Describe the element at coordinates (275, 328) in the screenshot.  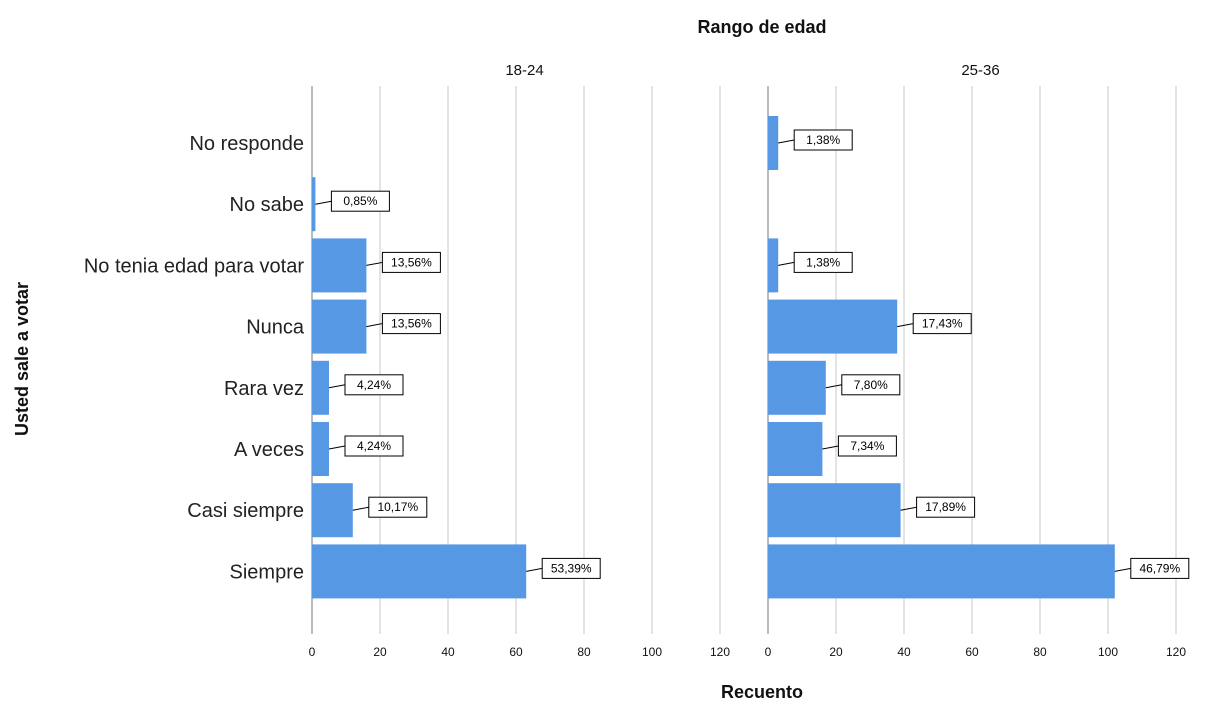
I see `category-label: Nunca` at that location.